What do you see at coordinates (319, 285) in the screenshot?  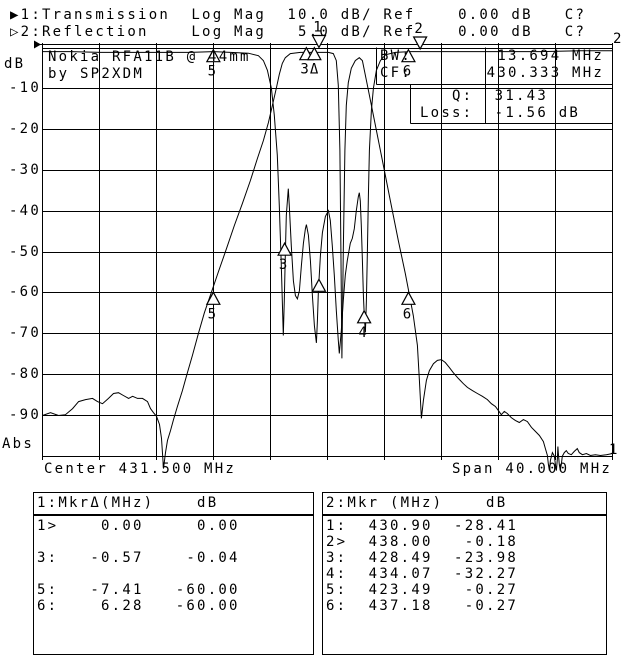 I see `marker-1-ch2-icon` at bounding box center [319, 285].